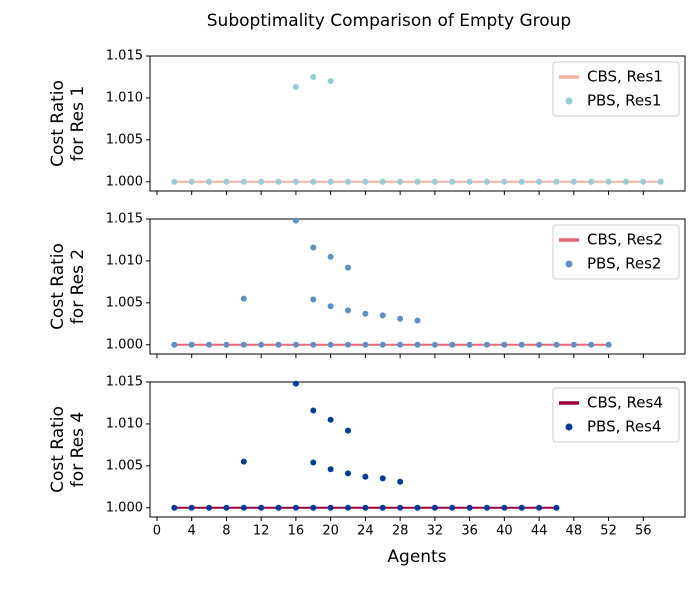 The image size is (700, 600). Describe the element at coordinates (124, 97) in the screenshot. I see `y-tick-label: 1.010` at that location.